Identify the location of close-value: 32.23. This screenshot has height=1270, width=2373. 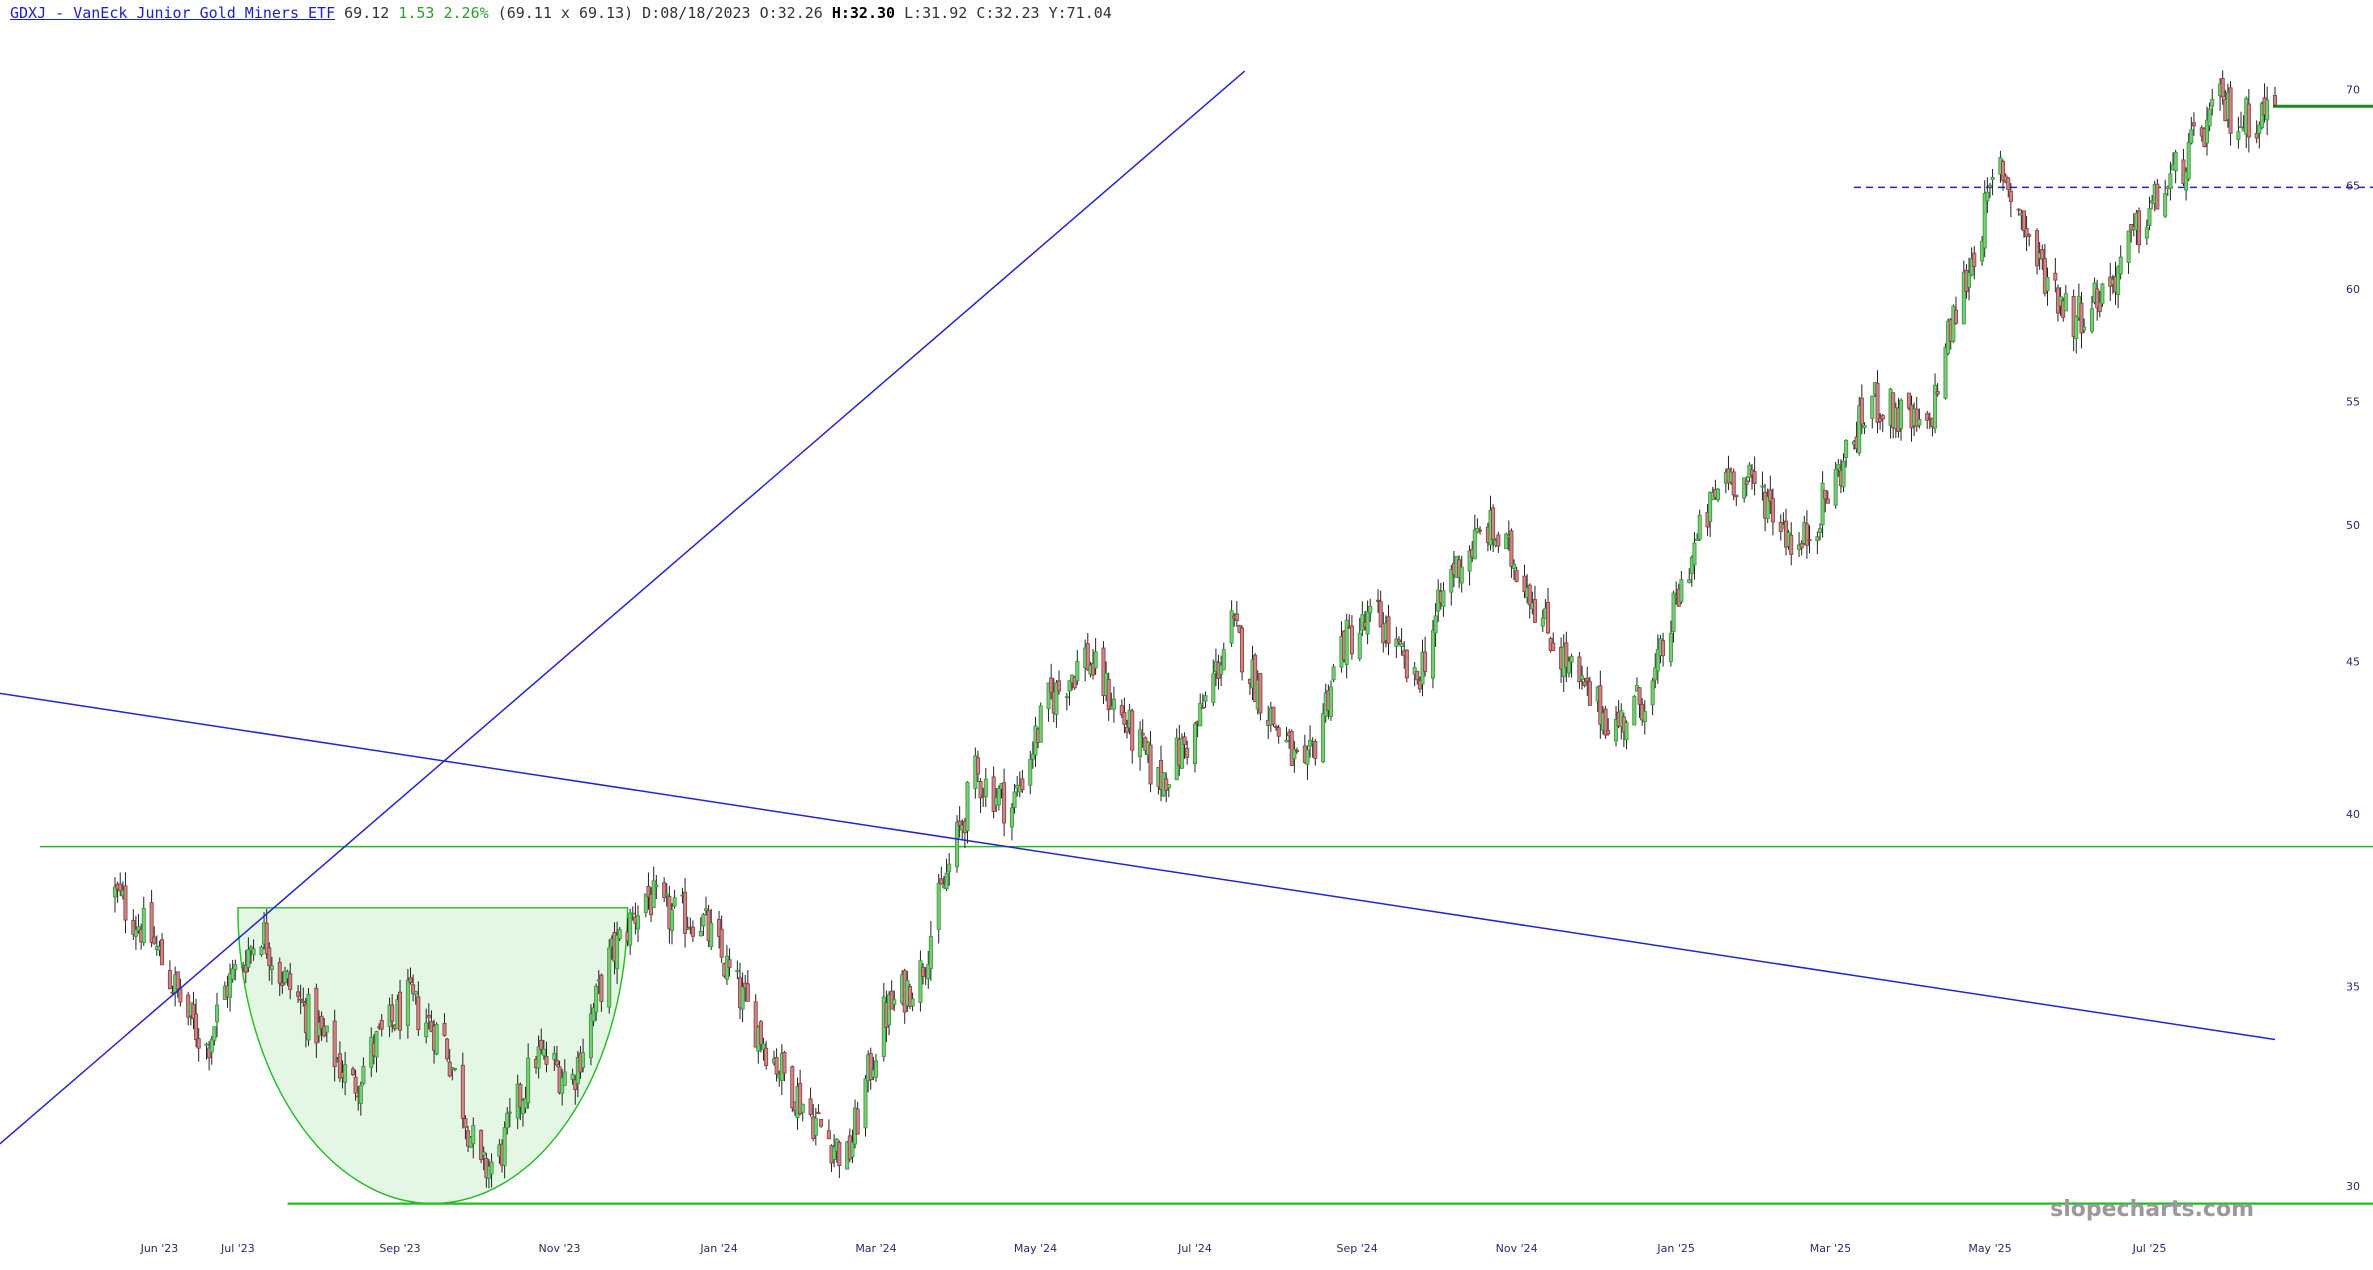
(1017, 13).